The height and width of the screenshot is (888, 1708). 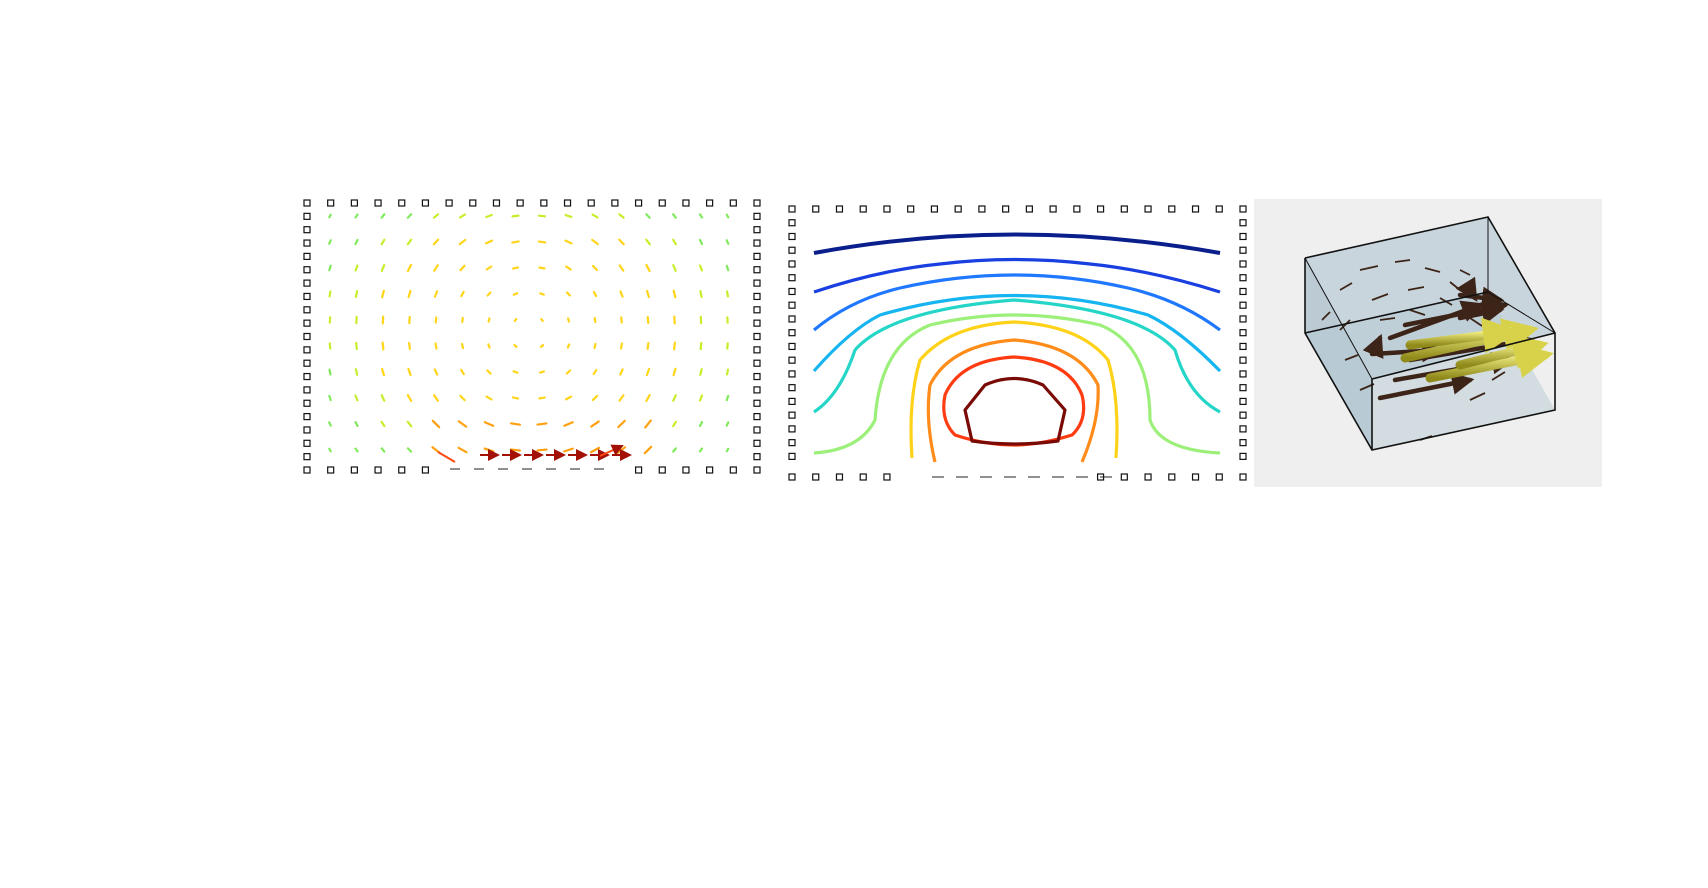 I want to click on lid-arrow, so click(x=446, y=457).